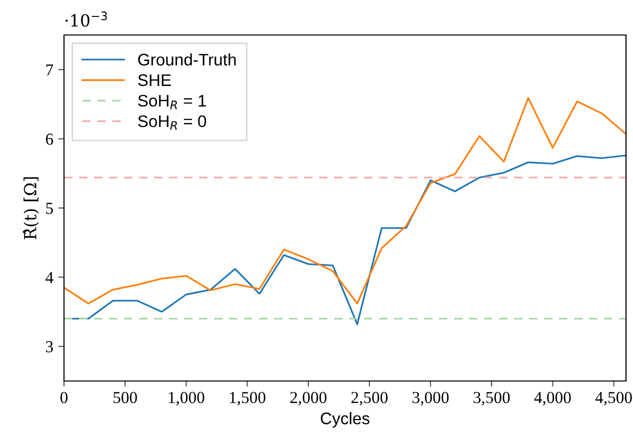 The image size is (633, 440). I want to click on x-tick-label: 4,500, so click(613, 399).